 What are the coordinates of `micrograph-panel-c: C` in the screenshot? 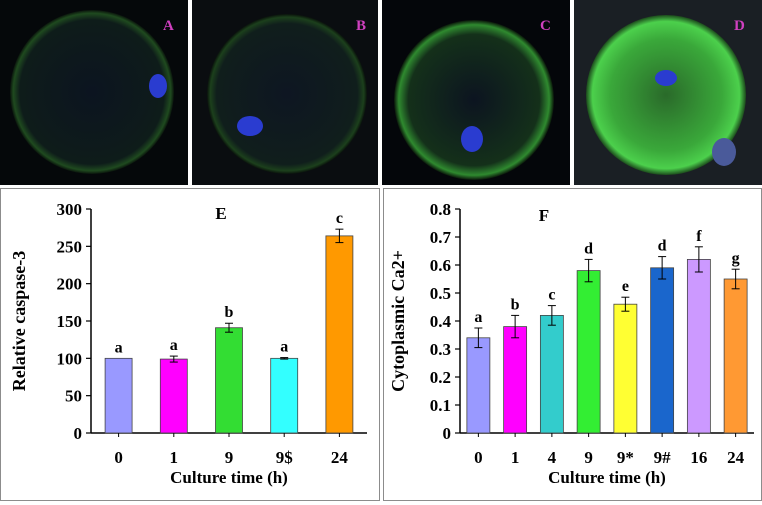 It's located at (476, 92).